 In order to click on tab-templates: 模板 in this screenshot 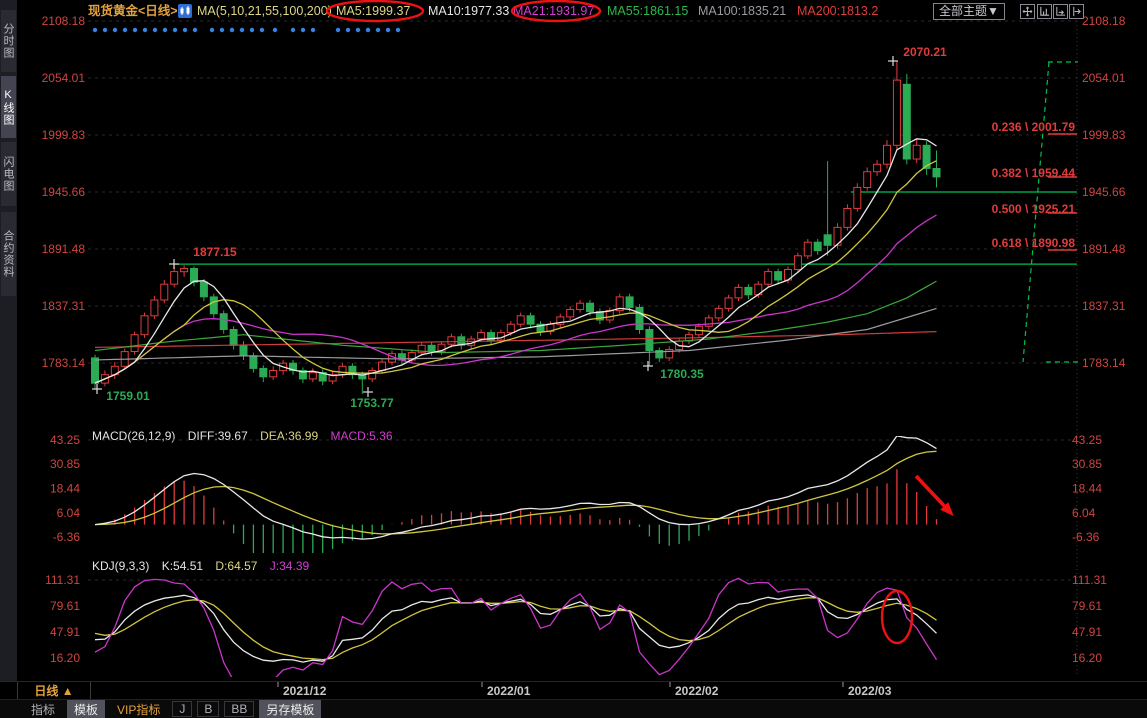, I will do `click(86, 708)`.